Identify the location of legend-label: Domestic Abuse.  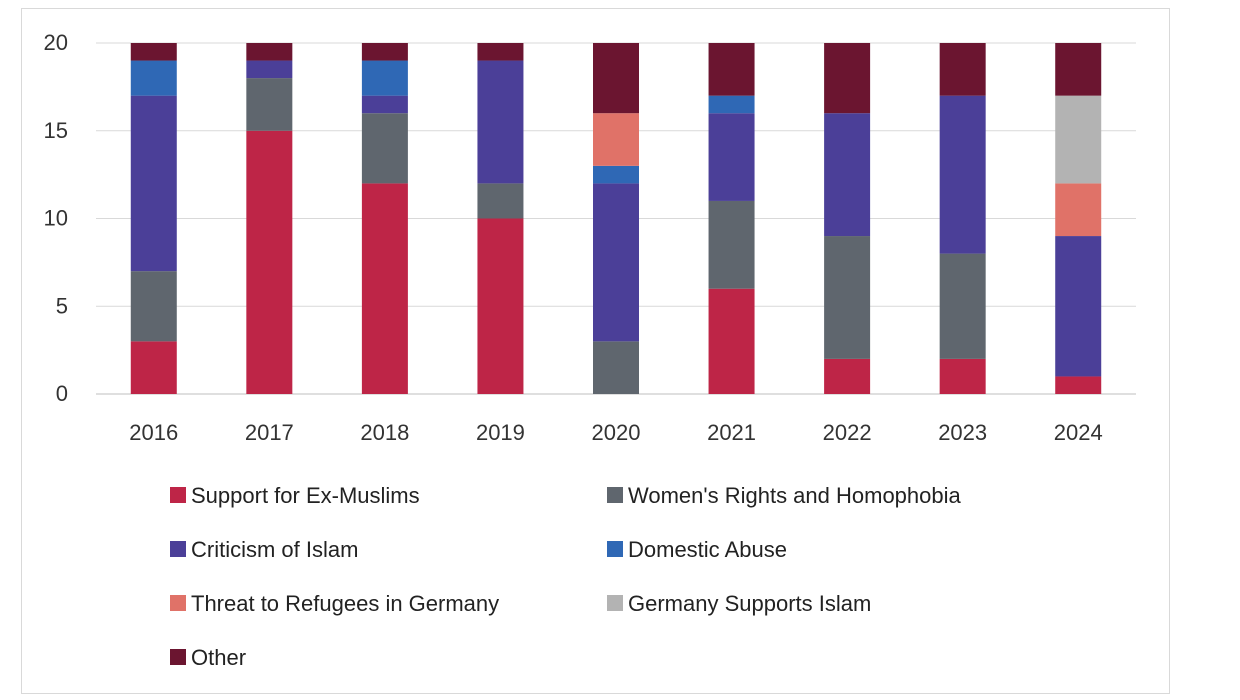
(707, 549).